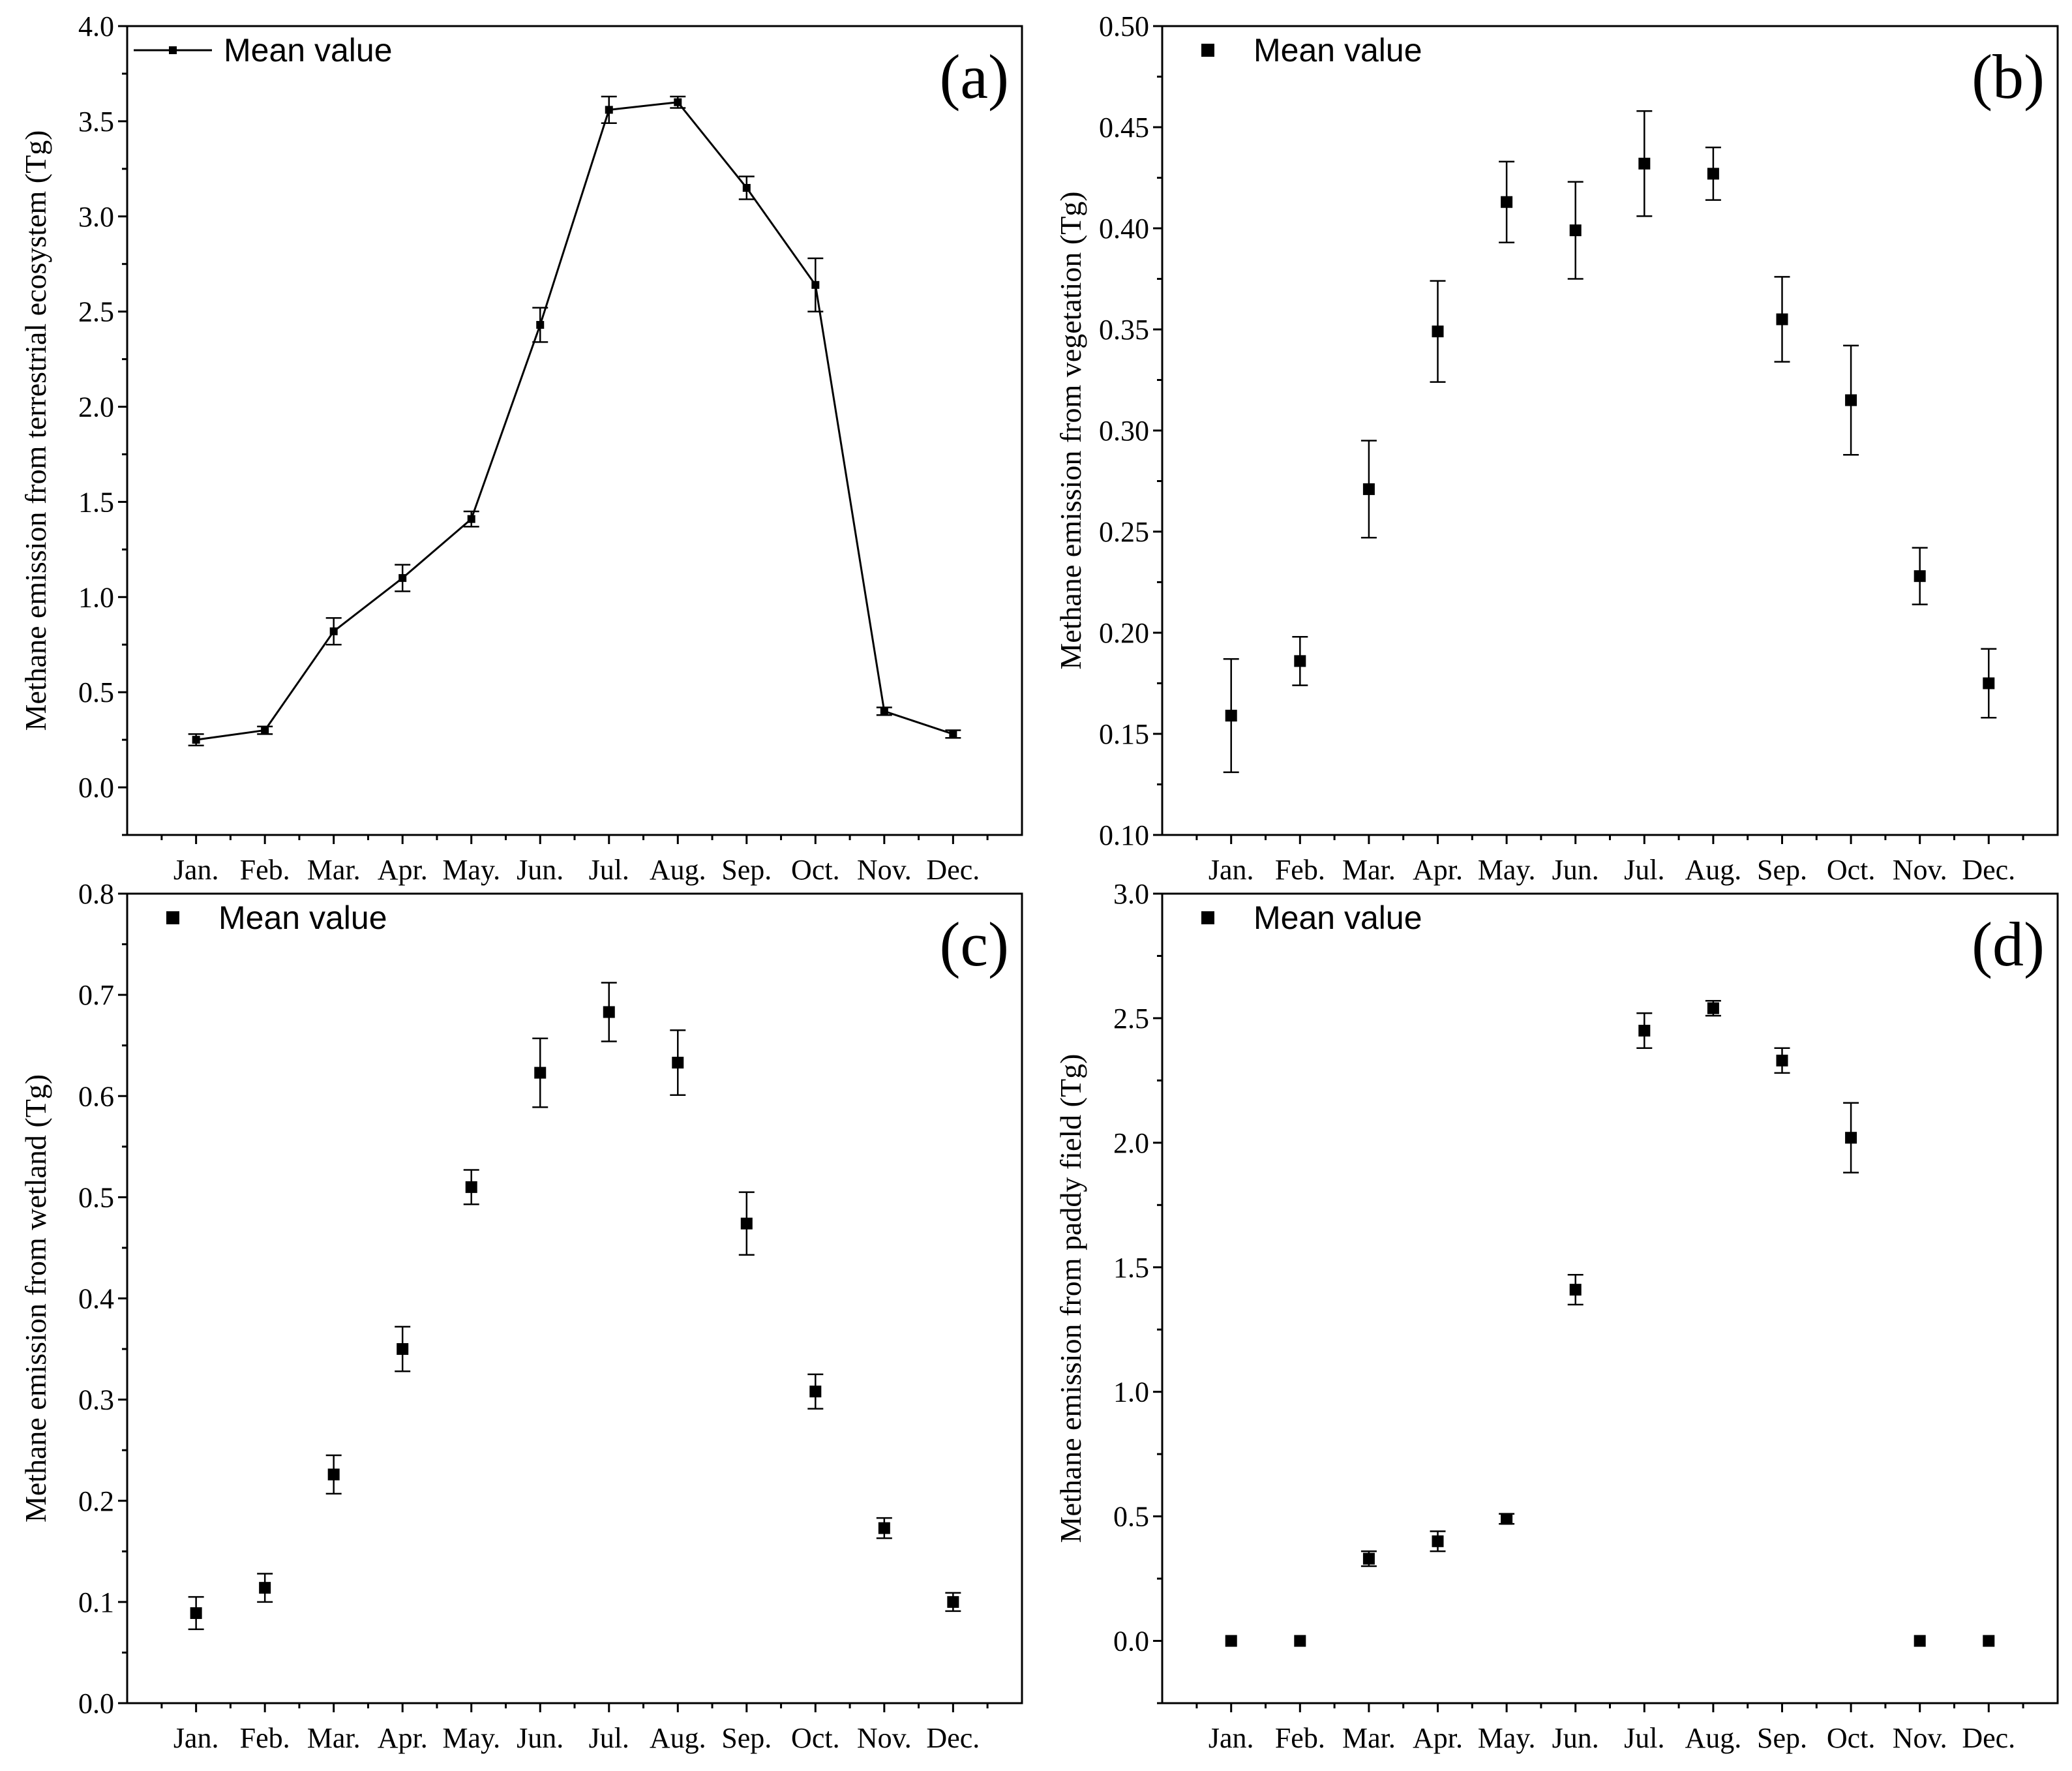  What do you see at coordinates (96, 995) in the screenshot?
I see `y-tick-label: 0.7` at bounding box center [96, 995].